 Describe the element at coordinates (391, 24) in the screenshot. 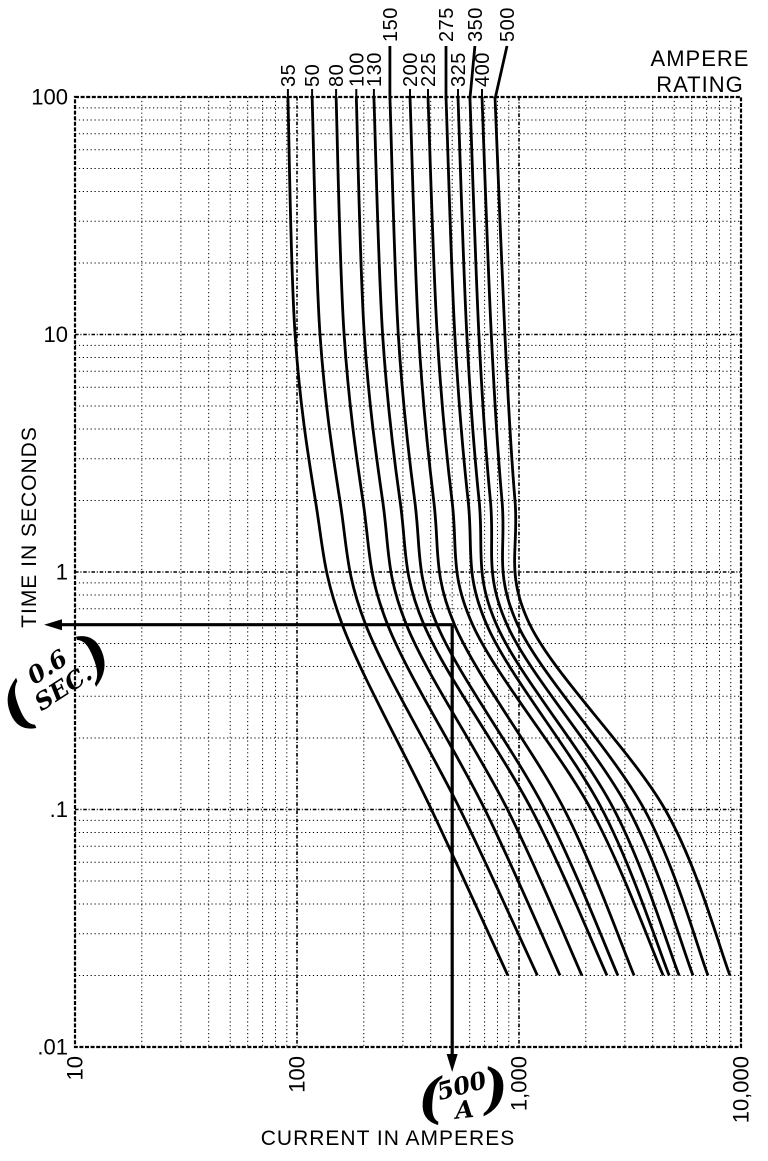

I see `curve-label-150: 150` at that location.